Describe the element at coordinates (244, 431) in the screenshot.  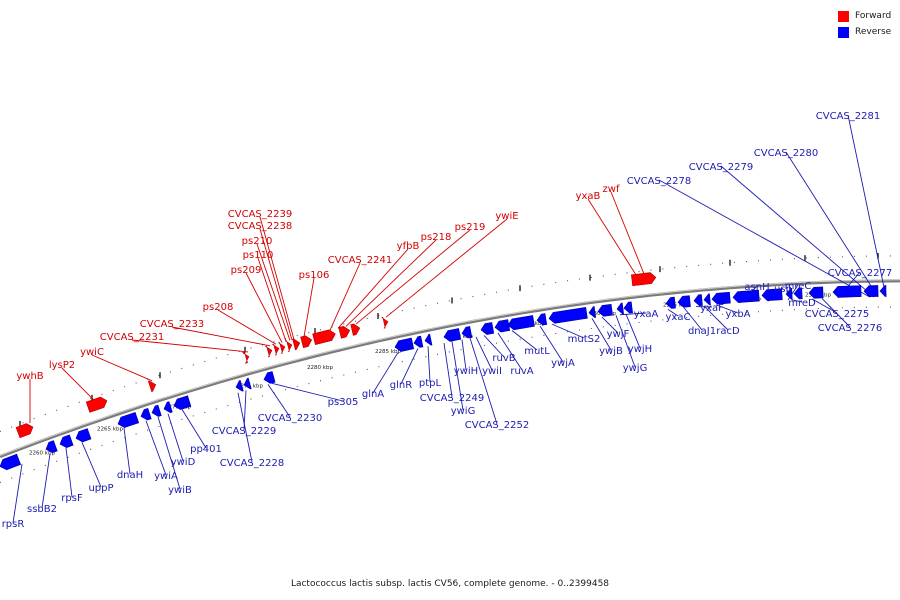
I see `gene-label: CVCAS_2229` at that location.